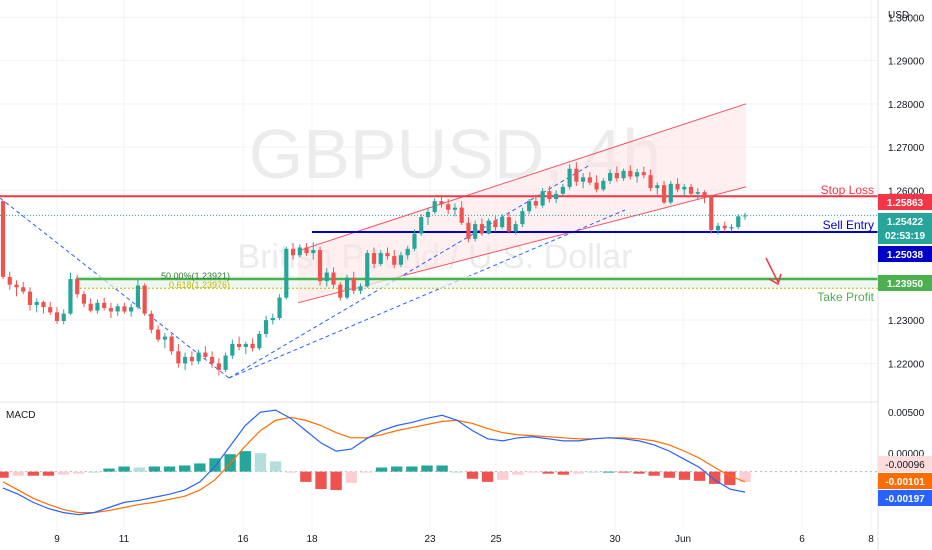 This screenshot has width=932, height=550. I want to click on macd-tick-top: 0.00500, so click(906, 413).